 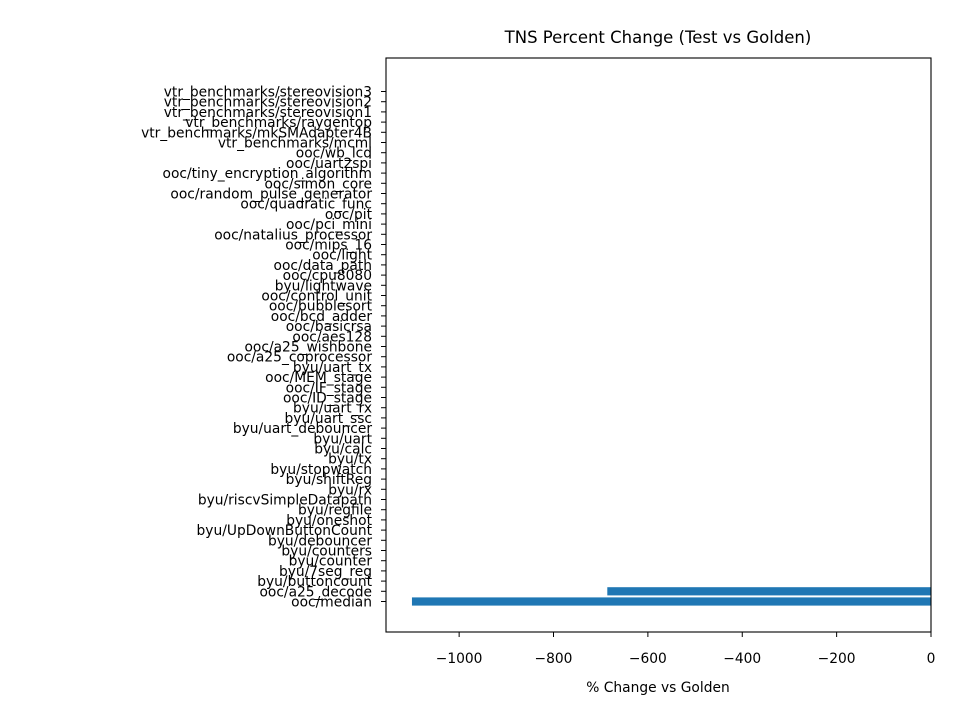 I want to click on y-tick-label: ooc/a25_coprocessor, so click(x=300, y=358).